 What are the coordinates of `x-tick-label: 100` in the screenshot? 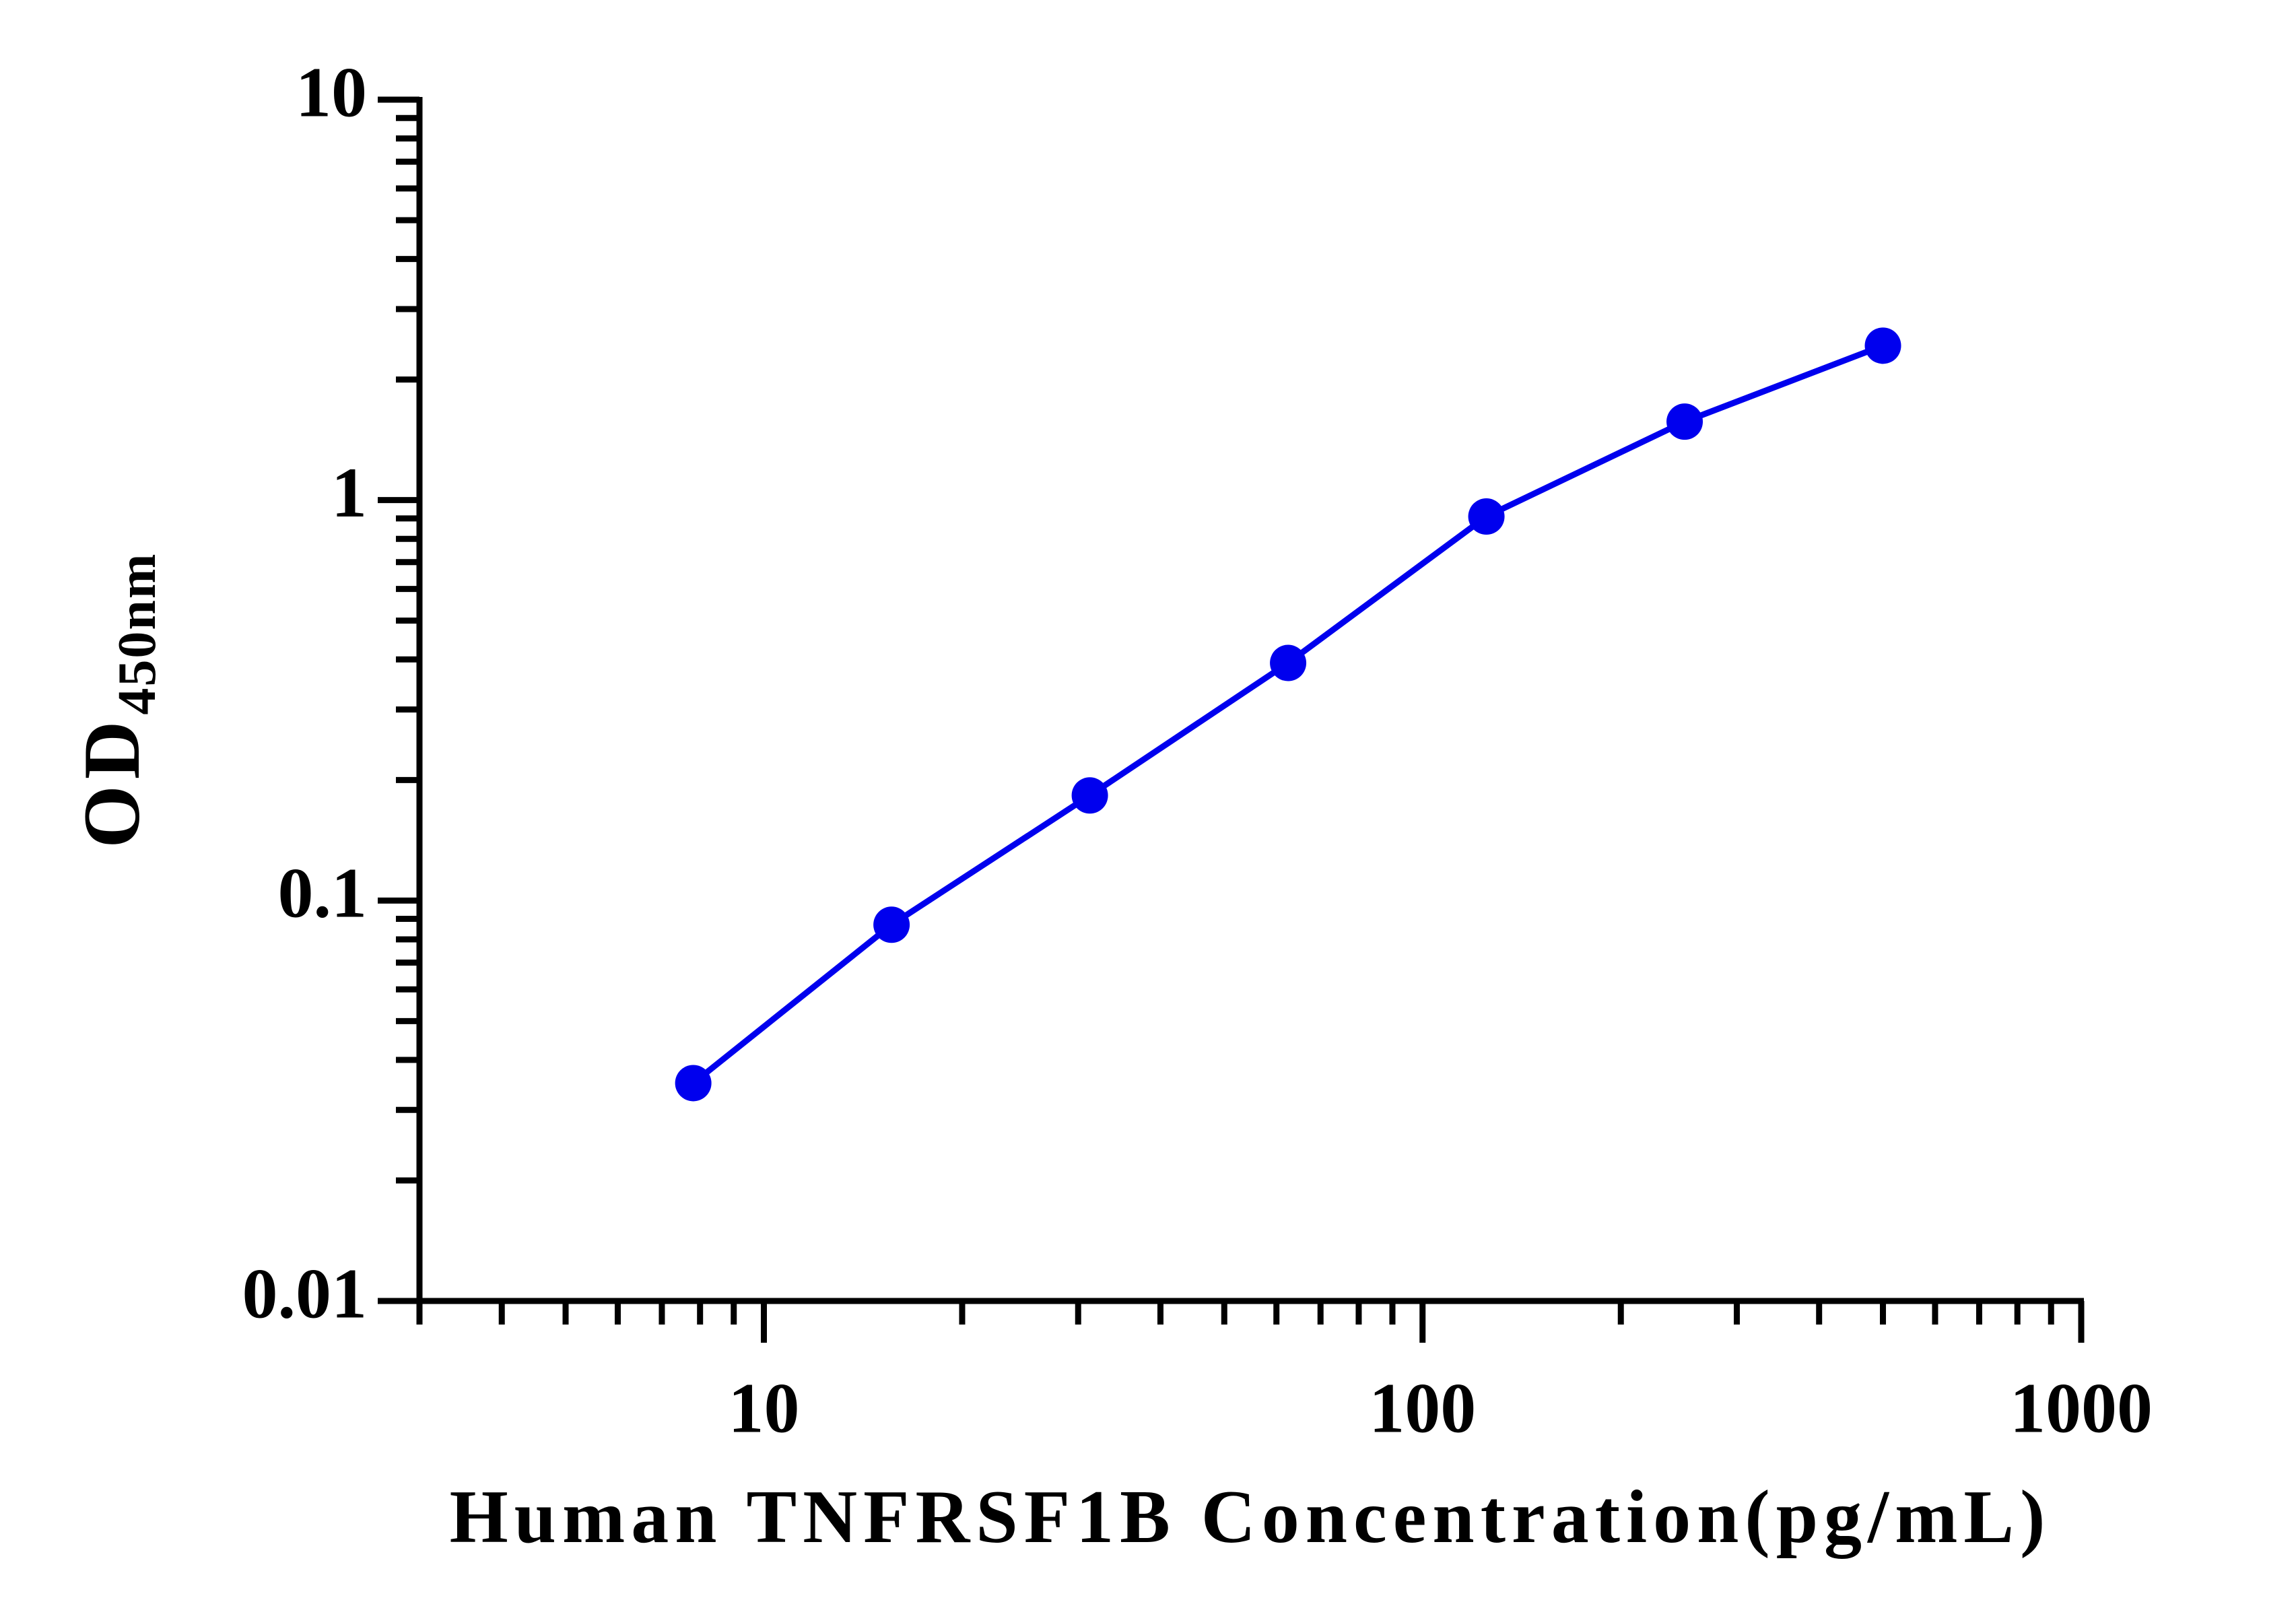 It's located at (1422, 1407).